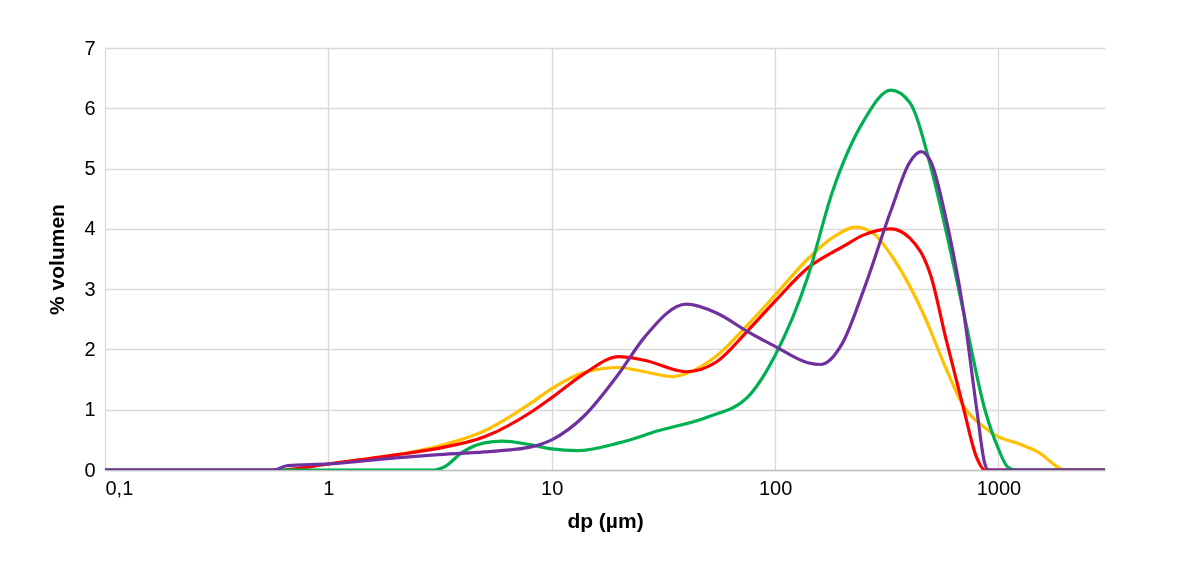 Image resolution: width=1178 pixels, height=581 pixels. I want to click on x-tick-label: 0,1, so click(119, 487).